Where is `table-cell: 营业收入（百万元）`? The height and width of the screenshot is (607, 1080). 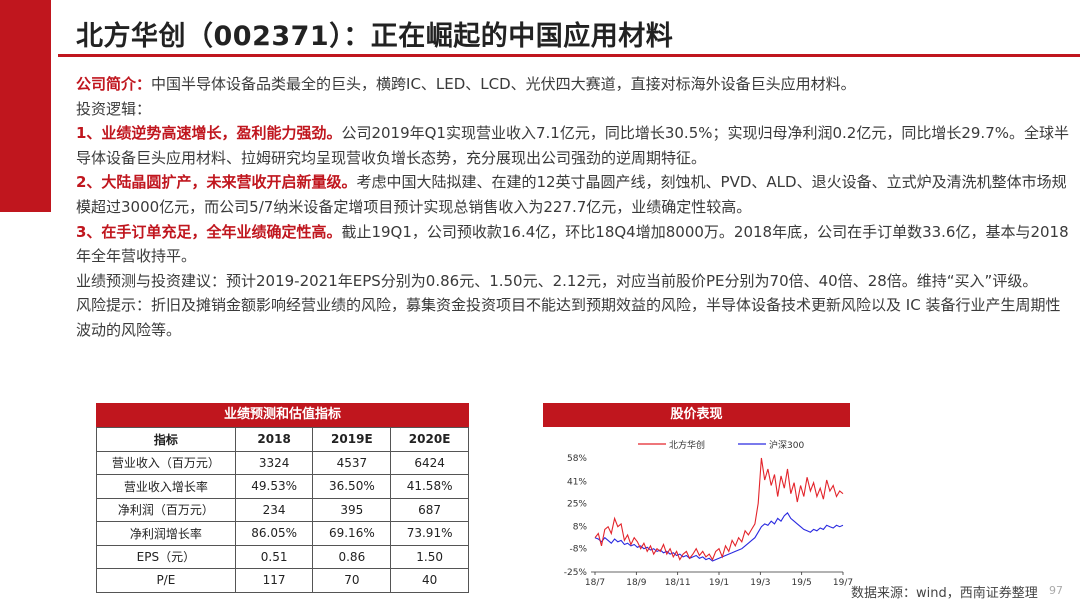
table-cell: 营业收入（百万元） is located at coordinates (166, 462).